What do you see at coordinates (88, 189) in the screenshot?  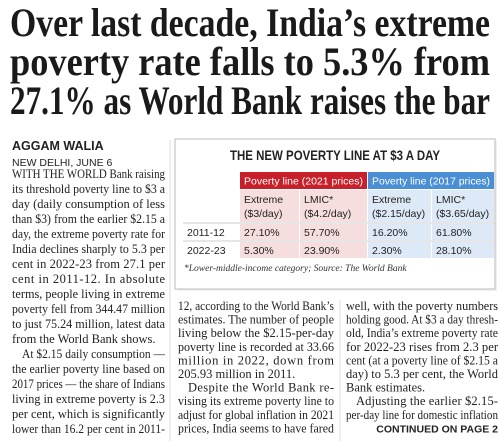 I see `body-line: its threshold poverty line to $3 a` at bounding box center [88, 189].